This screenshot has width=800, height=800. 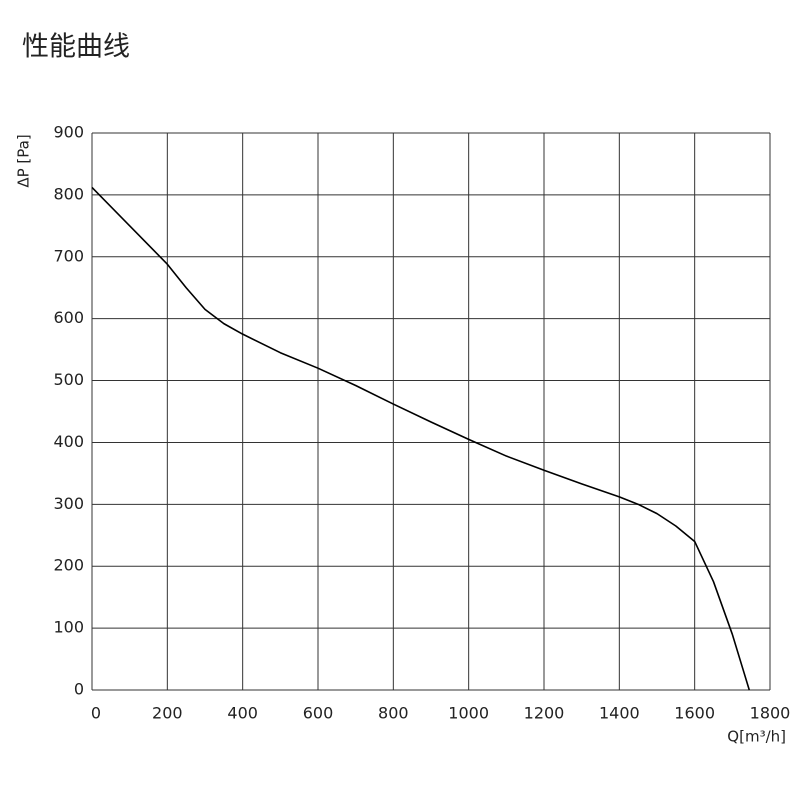 I want to click on y-tick-label: 700, so click(x=68, y=255).